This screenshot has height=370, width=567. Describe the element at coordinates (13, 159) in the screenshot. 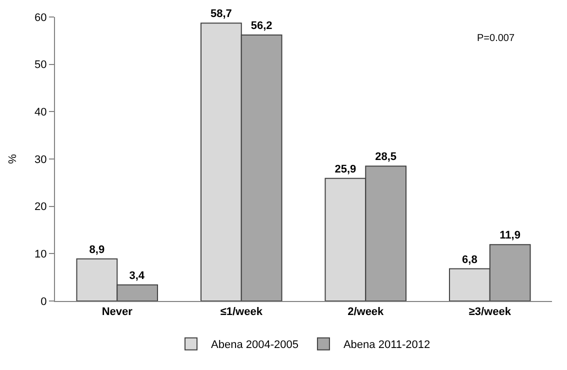

I see `y-axis-title: %` at that location.